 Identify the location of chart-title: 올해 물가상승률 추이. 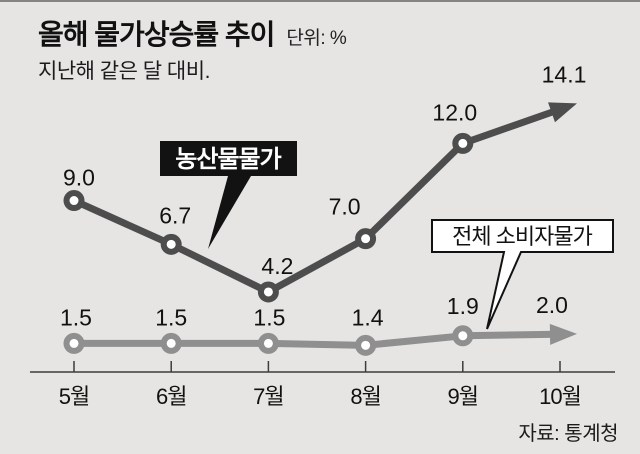
(156, 34).